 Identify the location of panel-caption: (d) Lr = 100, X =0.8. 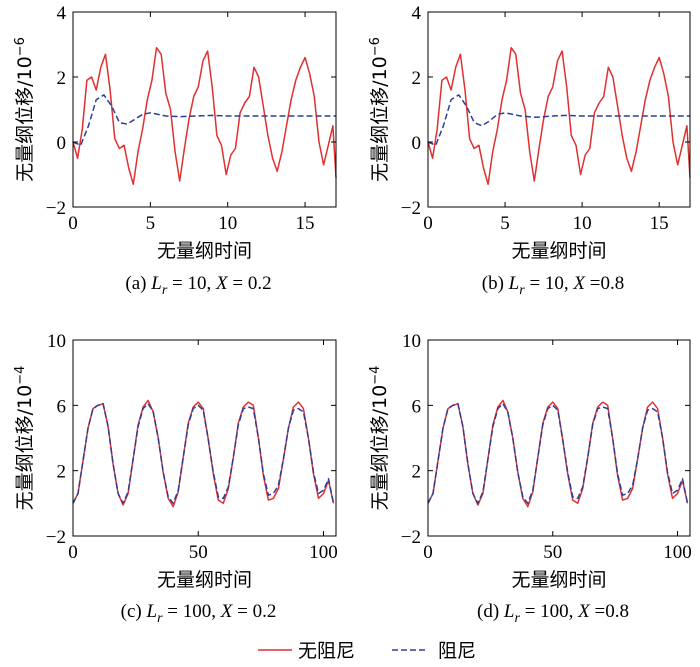
(553, 613).